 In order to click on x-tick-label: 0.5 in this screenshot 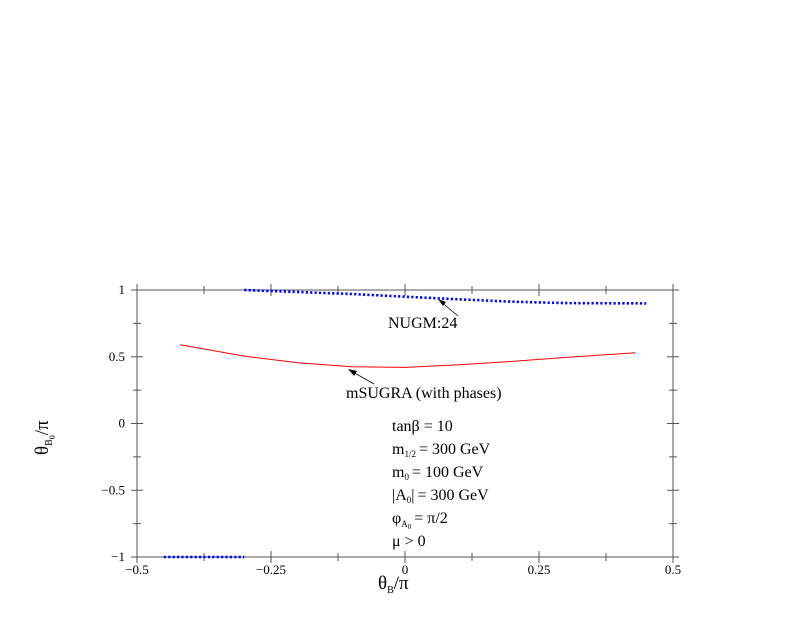, I will do `click(673, 569)`.